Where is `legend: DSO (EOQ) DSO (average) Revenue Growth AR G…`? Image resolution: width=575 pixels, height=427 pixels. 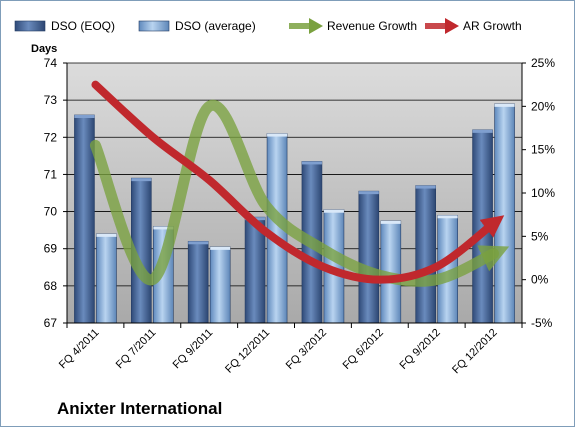 legend: DSO (EOQ) DSO (average) Revenue Growth AR G… is located at coordinates (268, 26).